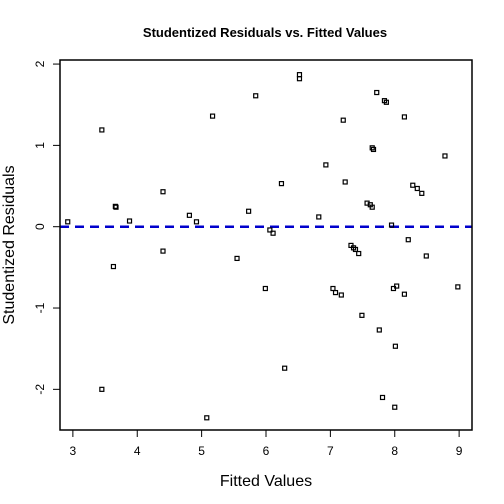 Image resolution: width=504 pixels, height=504 pixels. What do you see at coordinates (40, 226) in the screenshot?
I see `y-tick-label: 0` at bounding box center [40, 226].